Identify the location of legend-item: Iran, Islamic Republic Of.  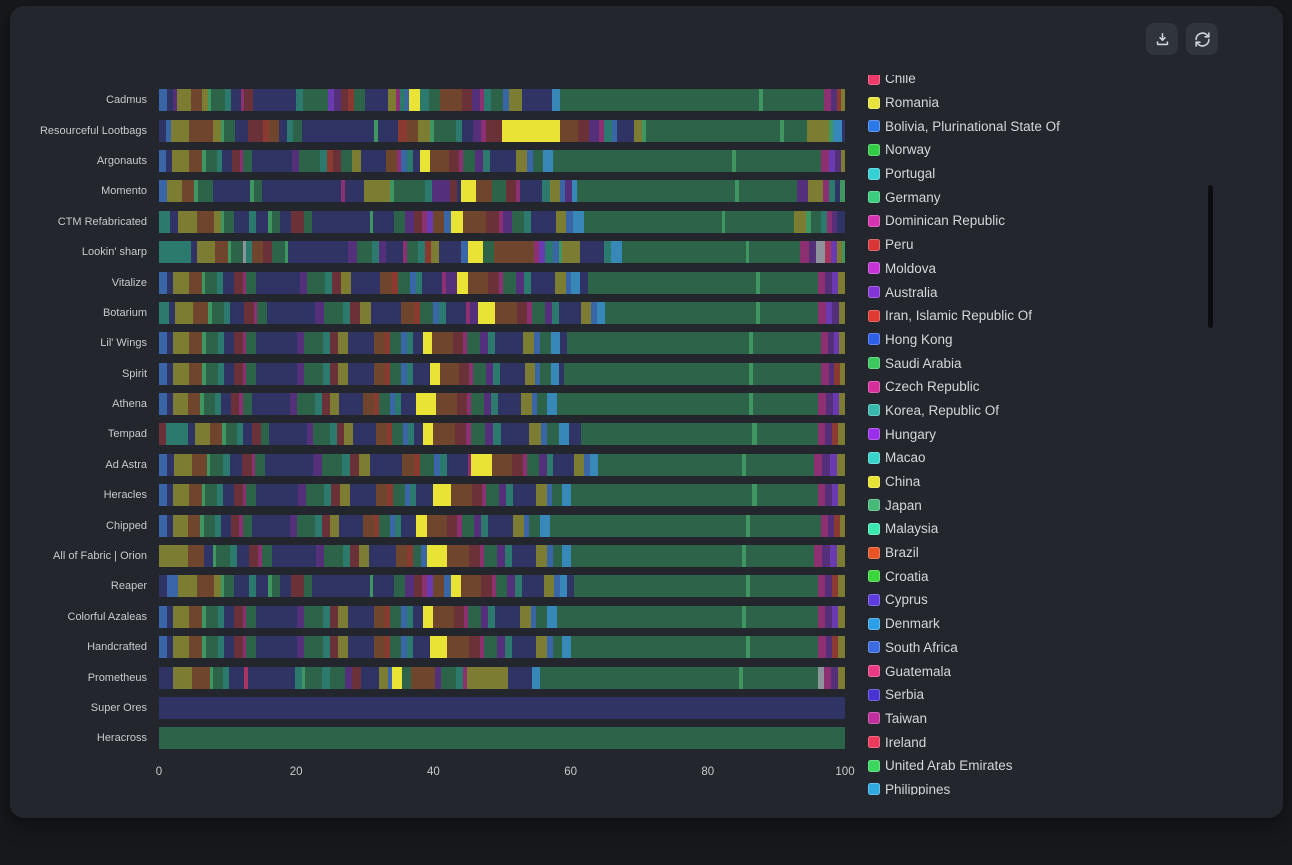
(1038, 316).